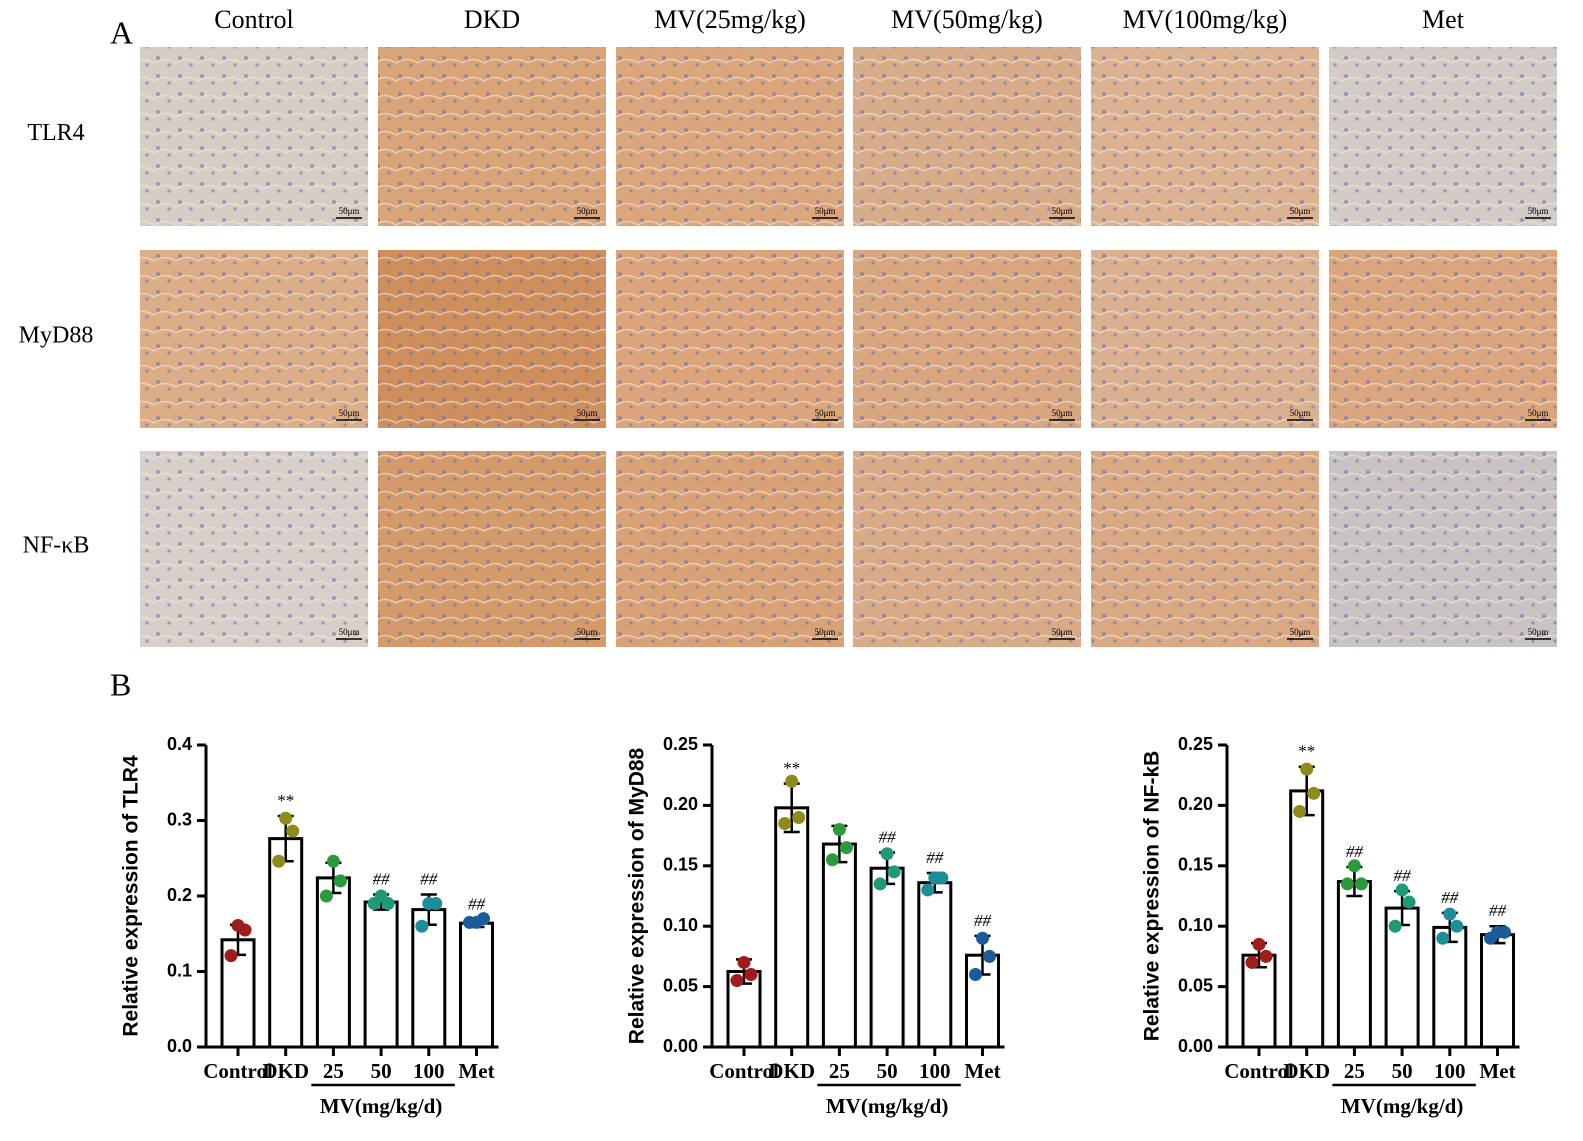  Describe the element at coordinates (680, 744) in the screenshot. I see `y-tick-label: 0.25` at that location.